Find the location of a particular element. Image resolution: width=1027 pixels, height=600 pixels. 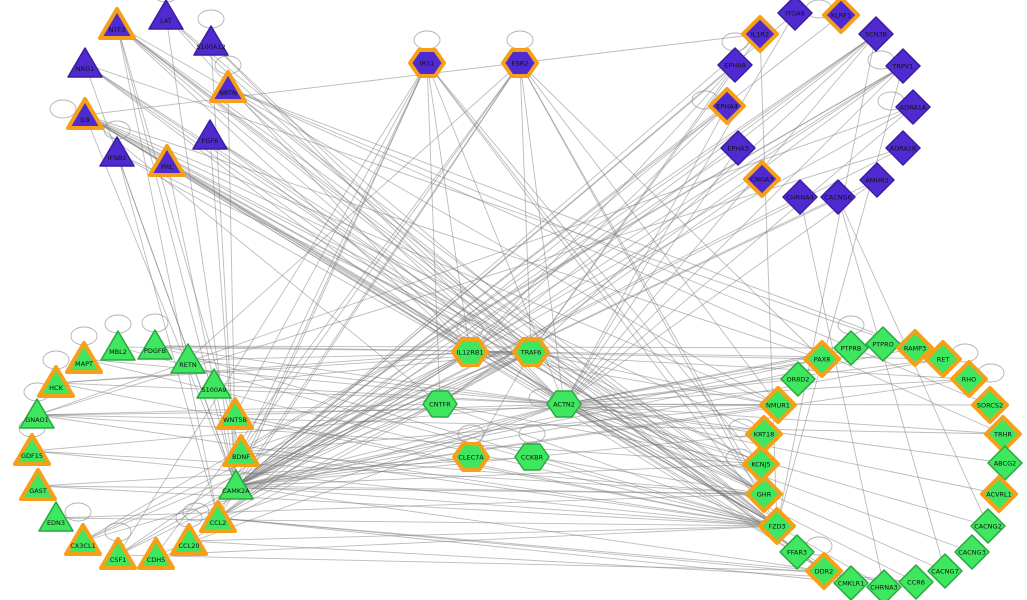

node-ADRA1B: ADRA1B is located at coordinates (903, 148).